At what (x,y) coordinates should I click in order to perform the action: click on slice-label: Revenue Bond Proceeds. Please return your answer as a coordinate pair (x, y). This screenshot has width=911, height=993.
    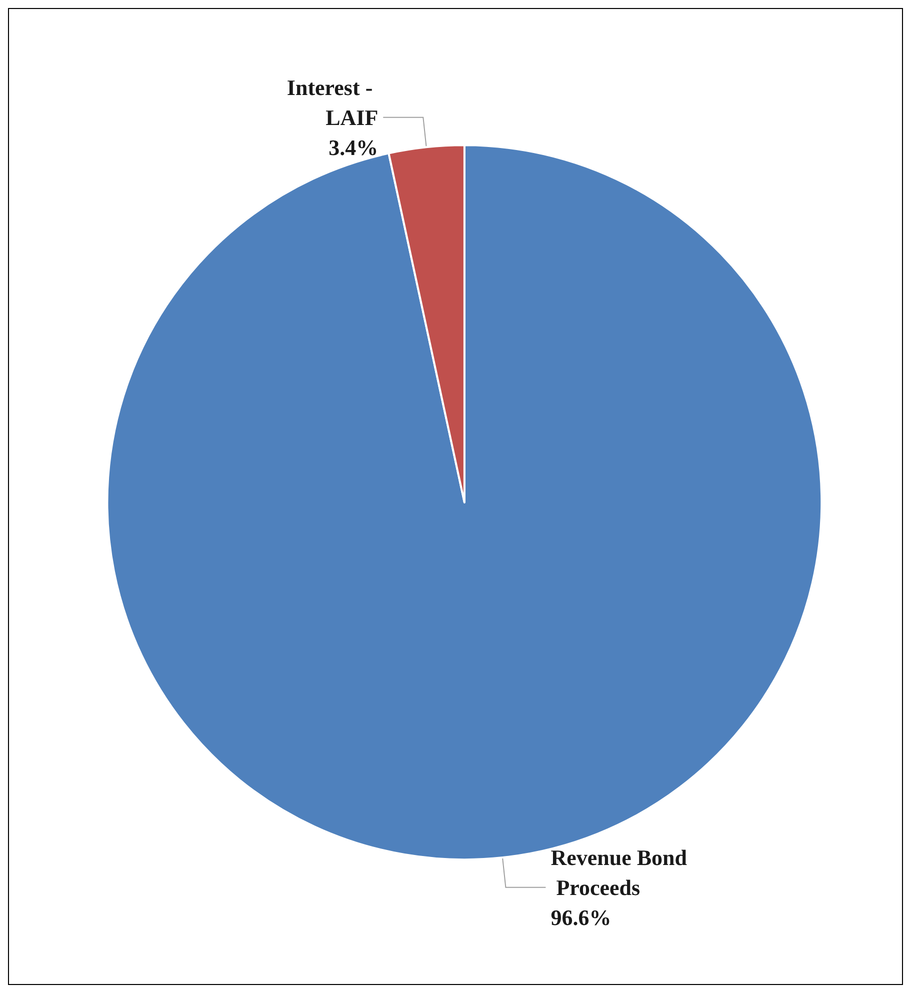
    Looking at the image, I should click on (619, 872).